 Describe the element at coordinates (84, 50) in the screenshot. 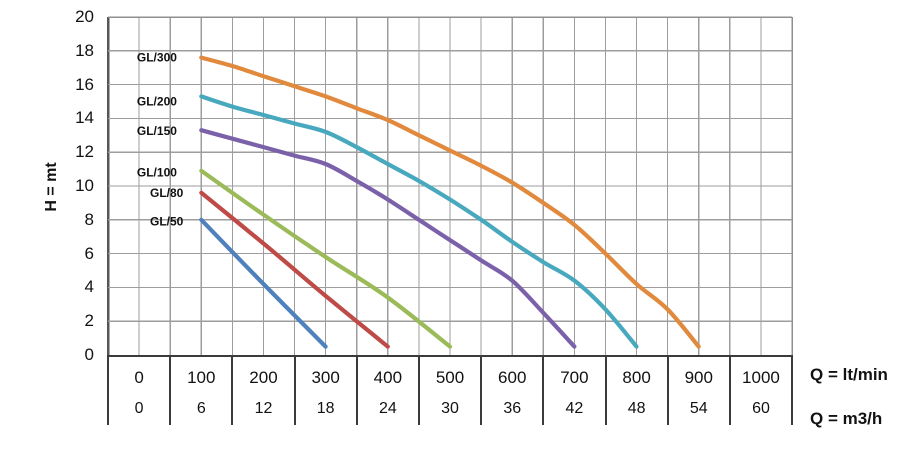

I see `y-tick-label: 18` at that location.